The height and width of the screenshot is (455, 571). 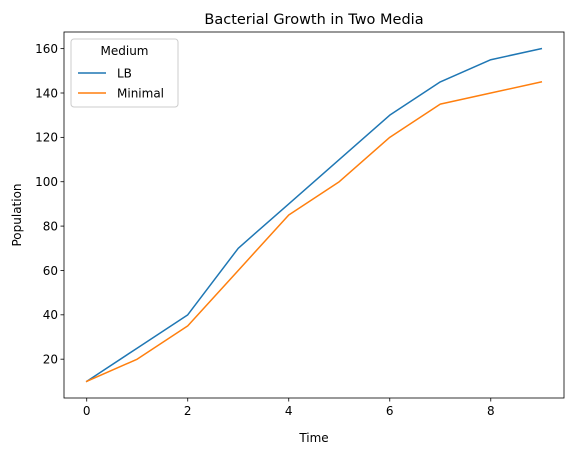 I want to click on x-tick-label: 6, so click(x=390, y=411).